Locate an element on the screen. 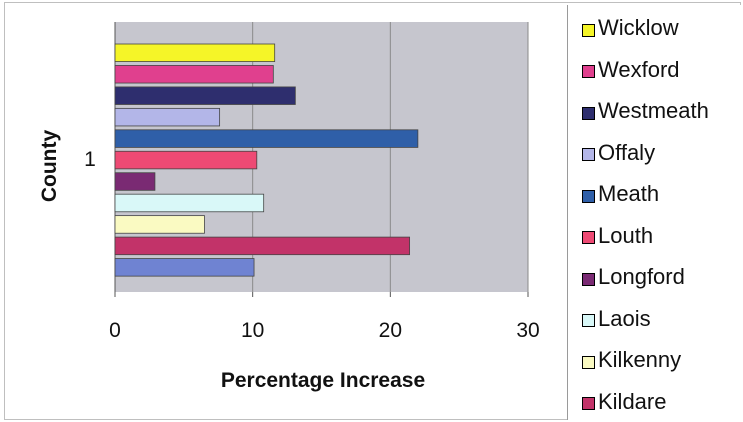 The image size is (743, 422). legend-label: Longford is located at coordinates (641, 276).